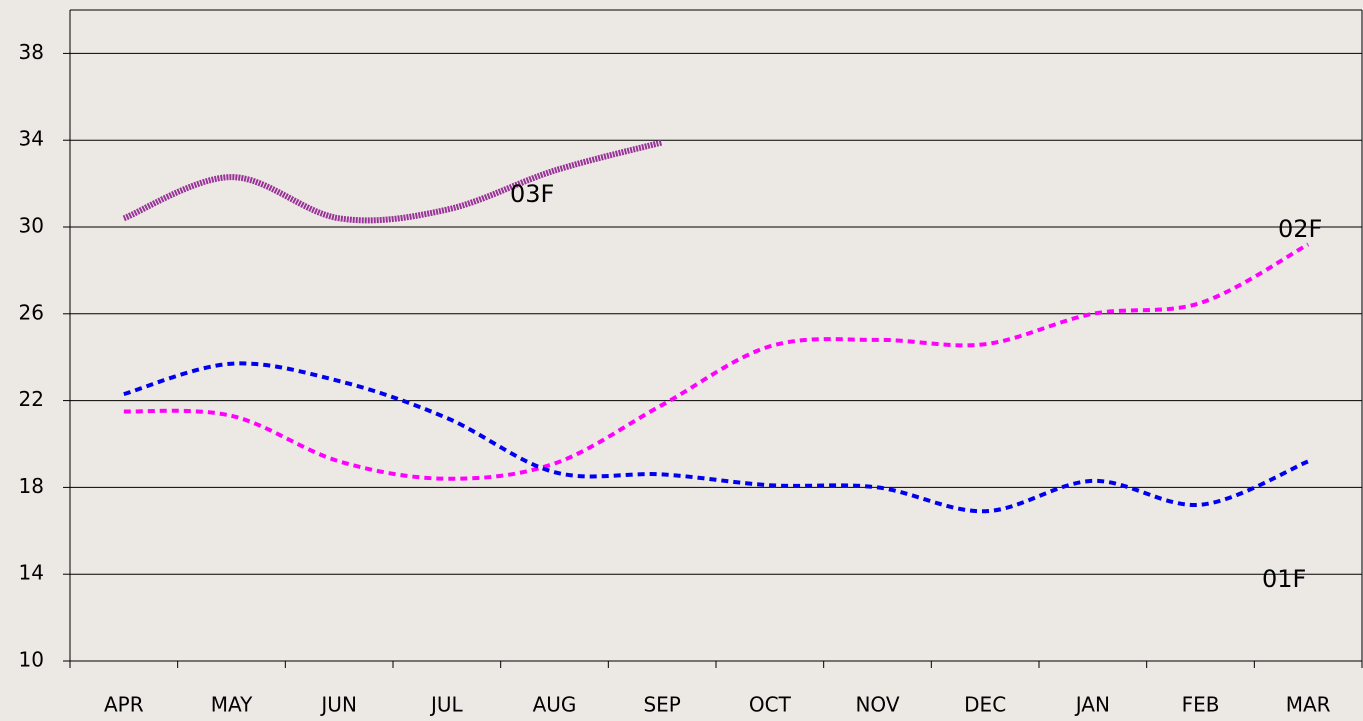  Describe the element at coordinates (31, 312) in the screenshot. I see `y-tick-label: 26` at that location.